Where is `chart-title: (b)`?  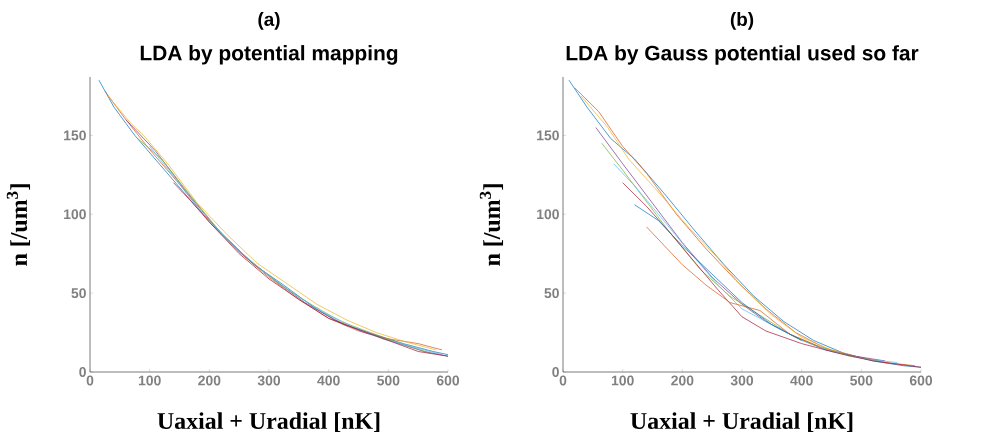
chart-title: (b) is located at coordinates (742, 21).